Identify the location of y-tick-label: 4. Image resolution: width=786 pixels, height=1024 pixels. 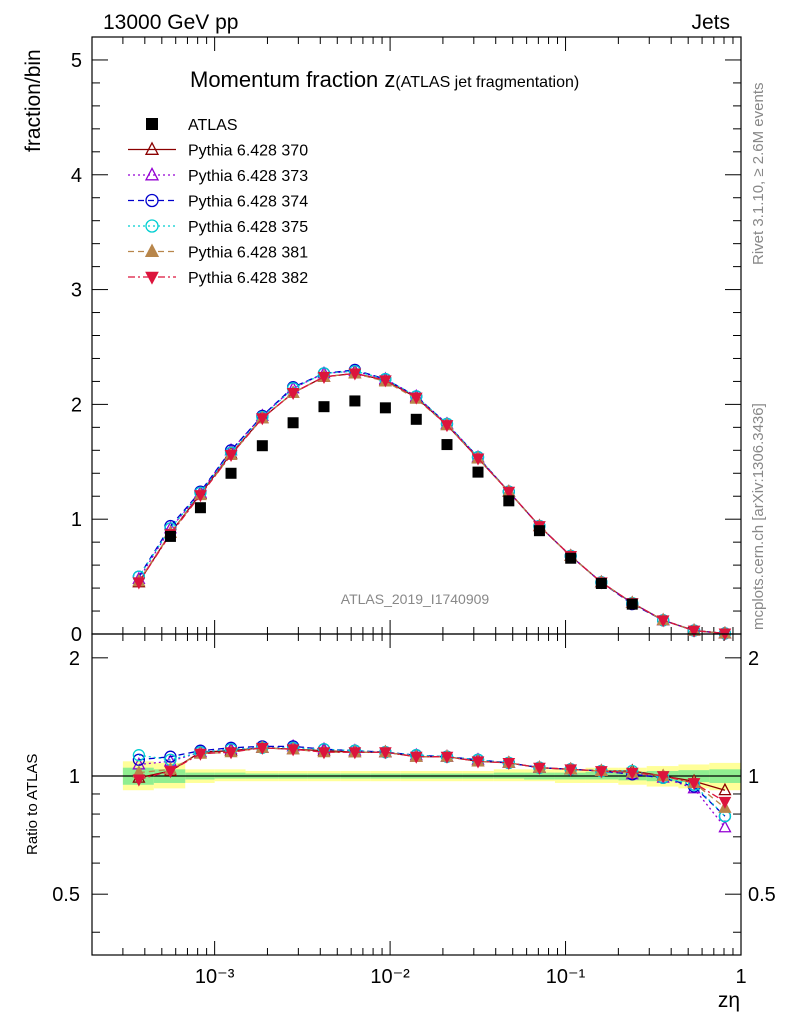
(76, 176).